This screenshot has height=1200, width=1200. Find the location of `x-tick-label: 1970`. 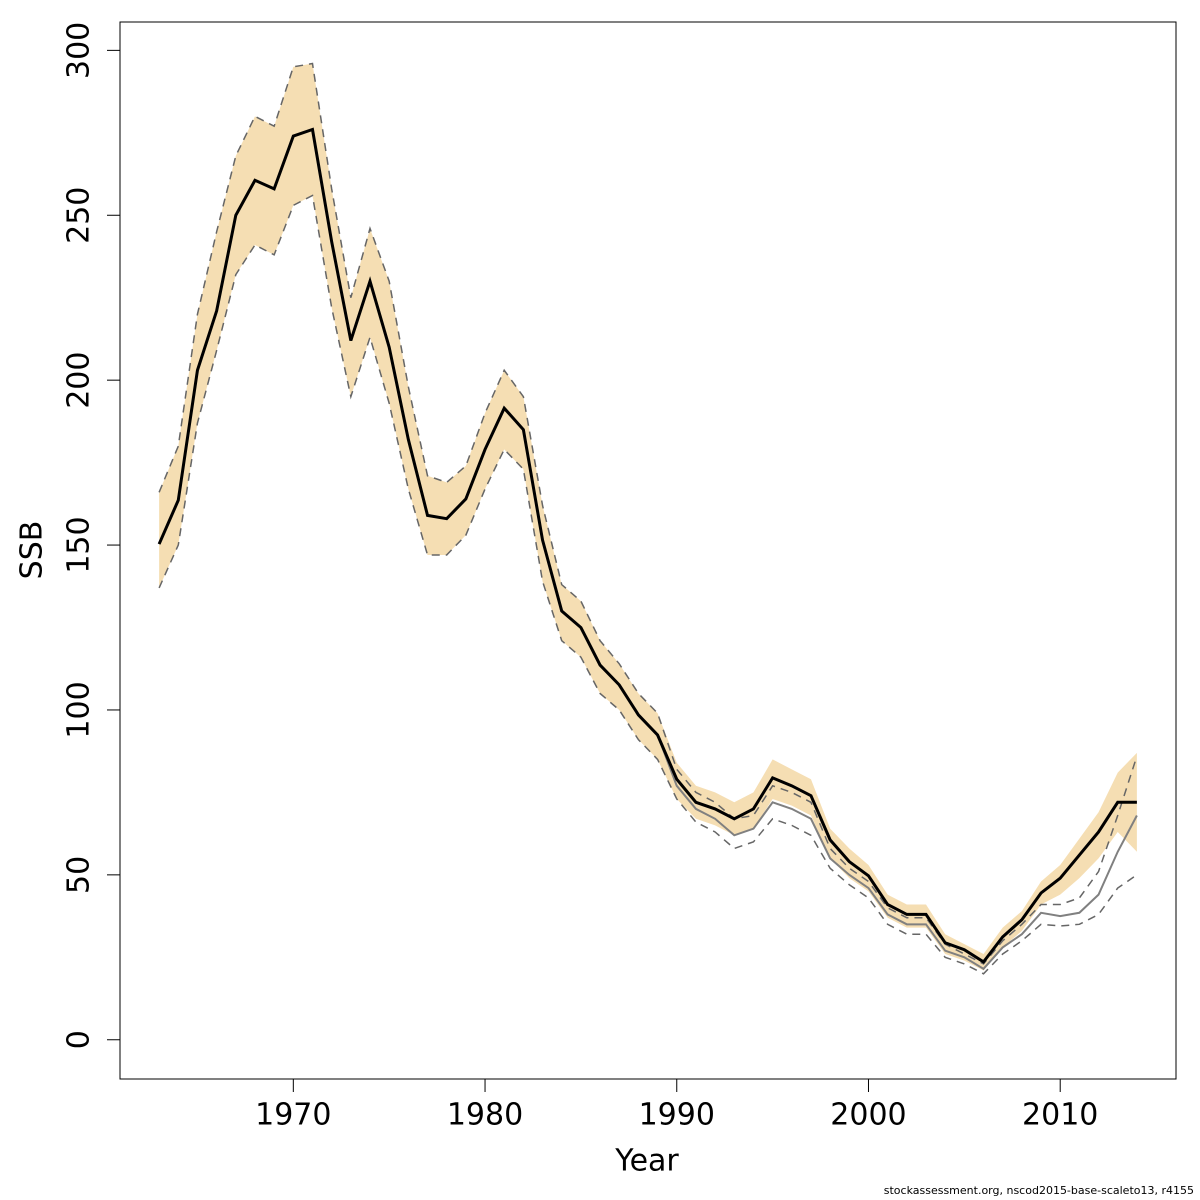

x-tick-label: 1970 is located at coordinates (293, 1115).